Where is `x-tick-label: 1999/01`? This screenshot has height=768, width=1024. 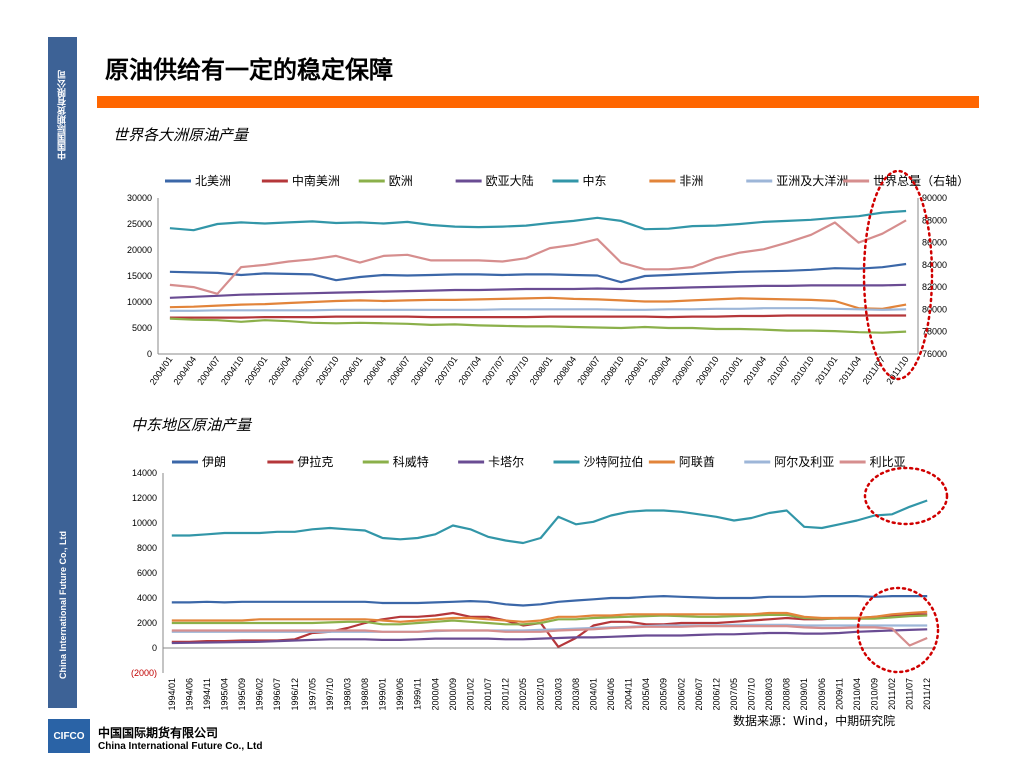
x-tick-label: 1999/01 is located at coordinates (383, 694).